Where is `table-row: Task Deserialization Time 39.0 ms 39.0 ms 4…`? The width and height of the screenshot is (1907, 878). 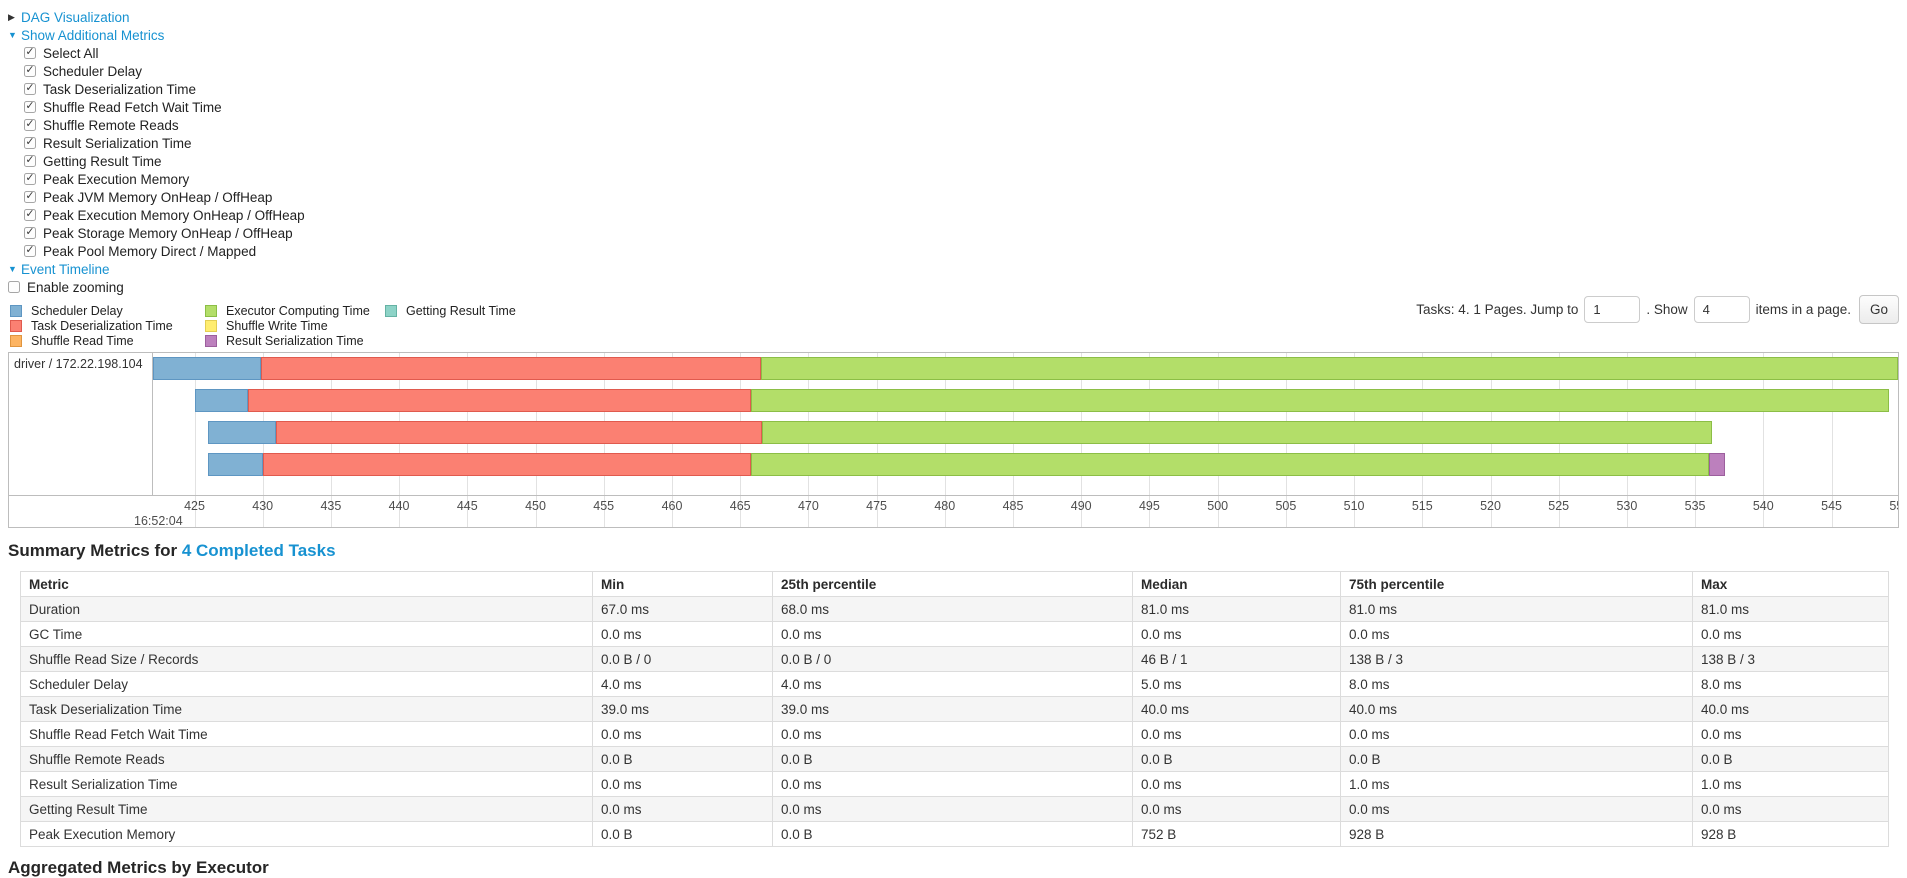
table-row: Task Deserialization Time 39.0 ms 39.0 ms 4… is located at coordinates (954, 709).